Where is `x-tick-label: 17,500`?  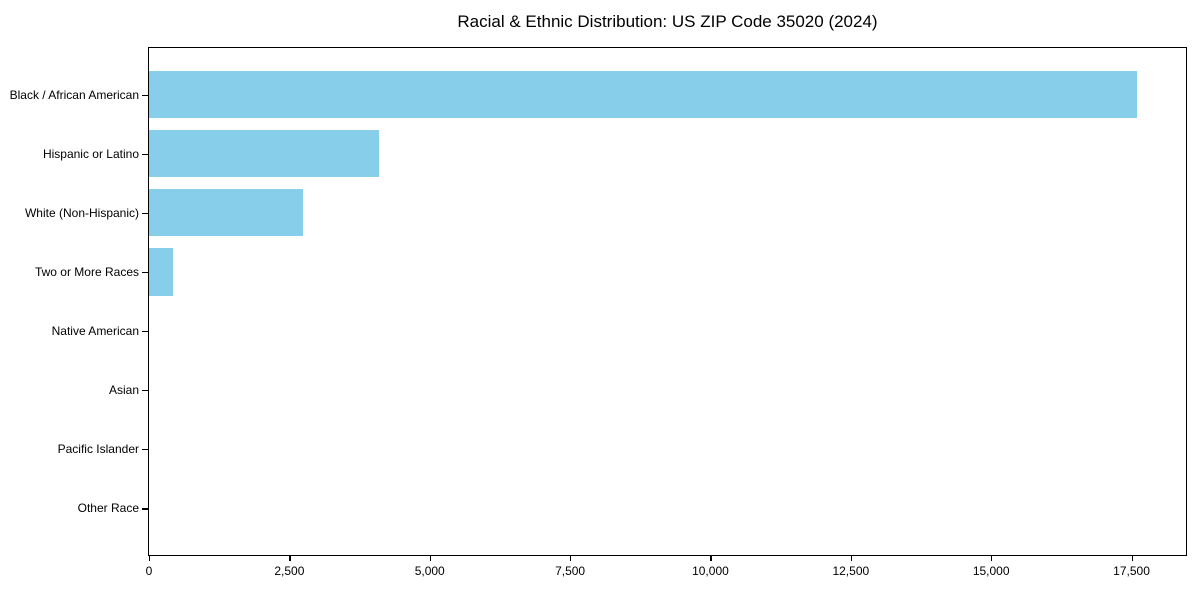
x-tick-label: 17,500 is located at coordinates (1131, 571).